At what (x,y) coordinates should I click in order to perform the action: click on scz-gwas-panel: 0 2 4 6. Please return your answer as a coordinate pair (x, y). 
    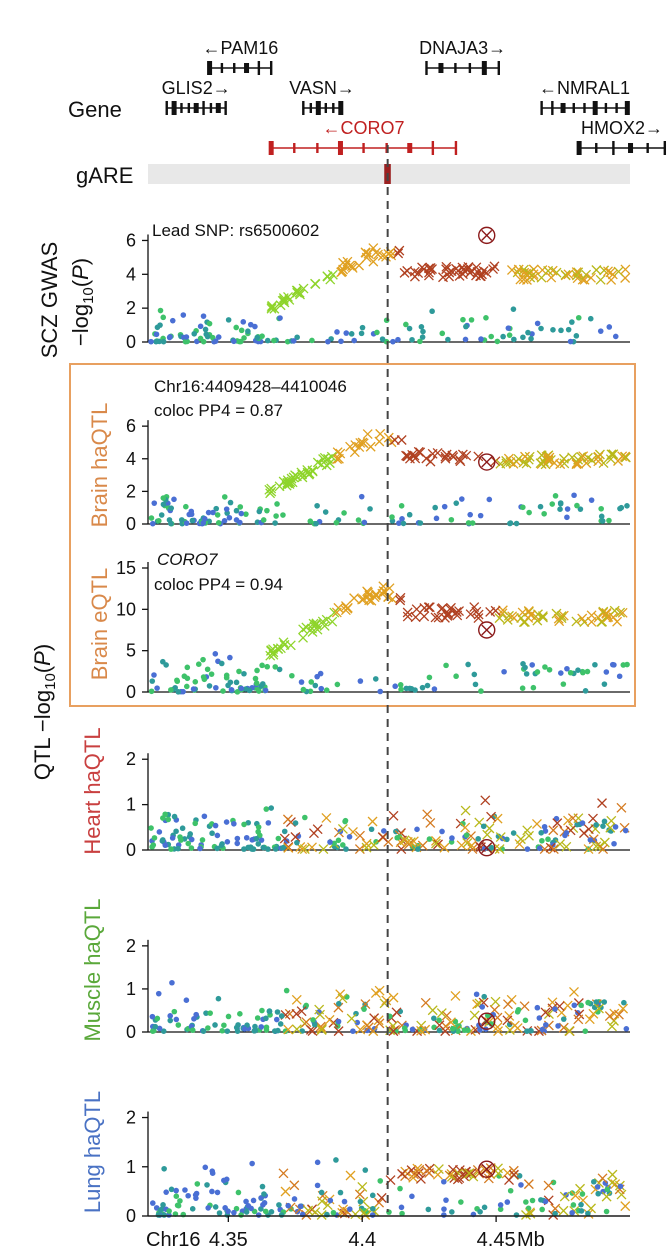
    Looking at the image, I should click on (378, 289).